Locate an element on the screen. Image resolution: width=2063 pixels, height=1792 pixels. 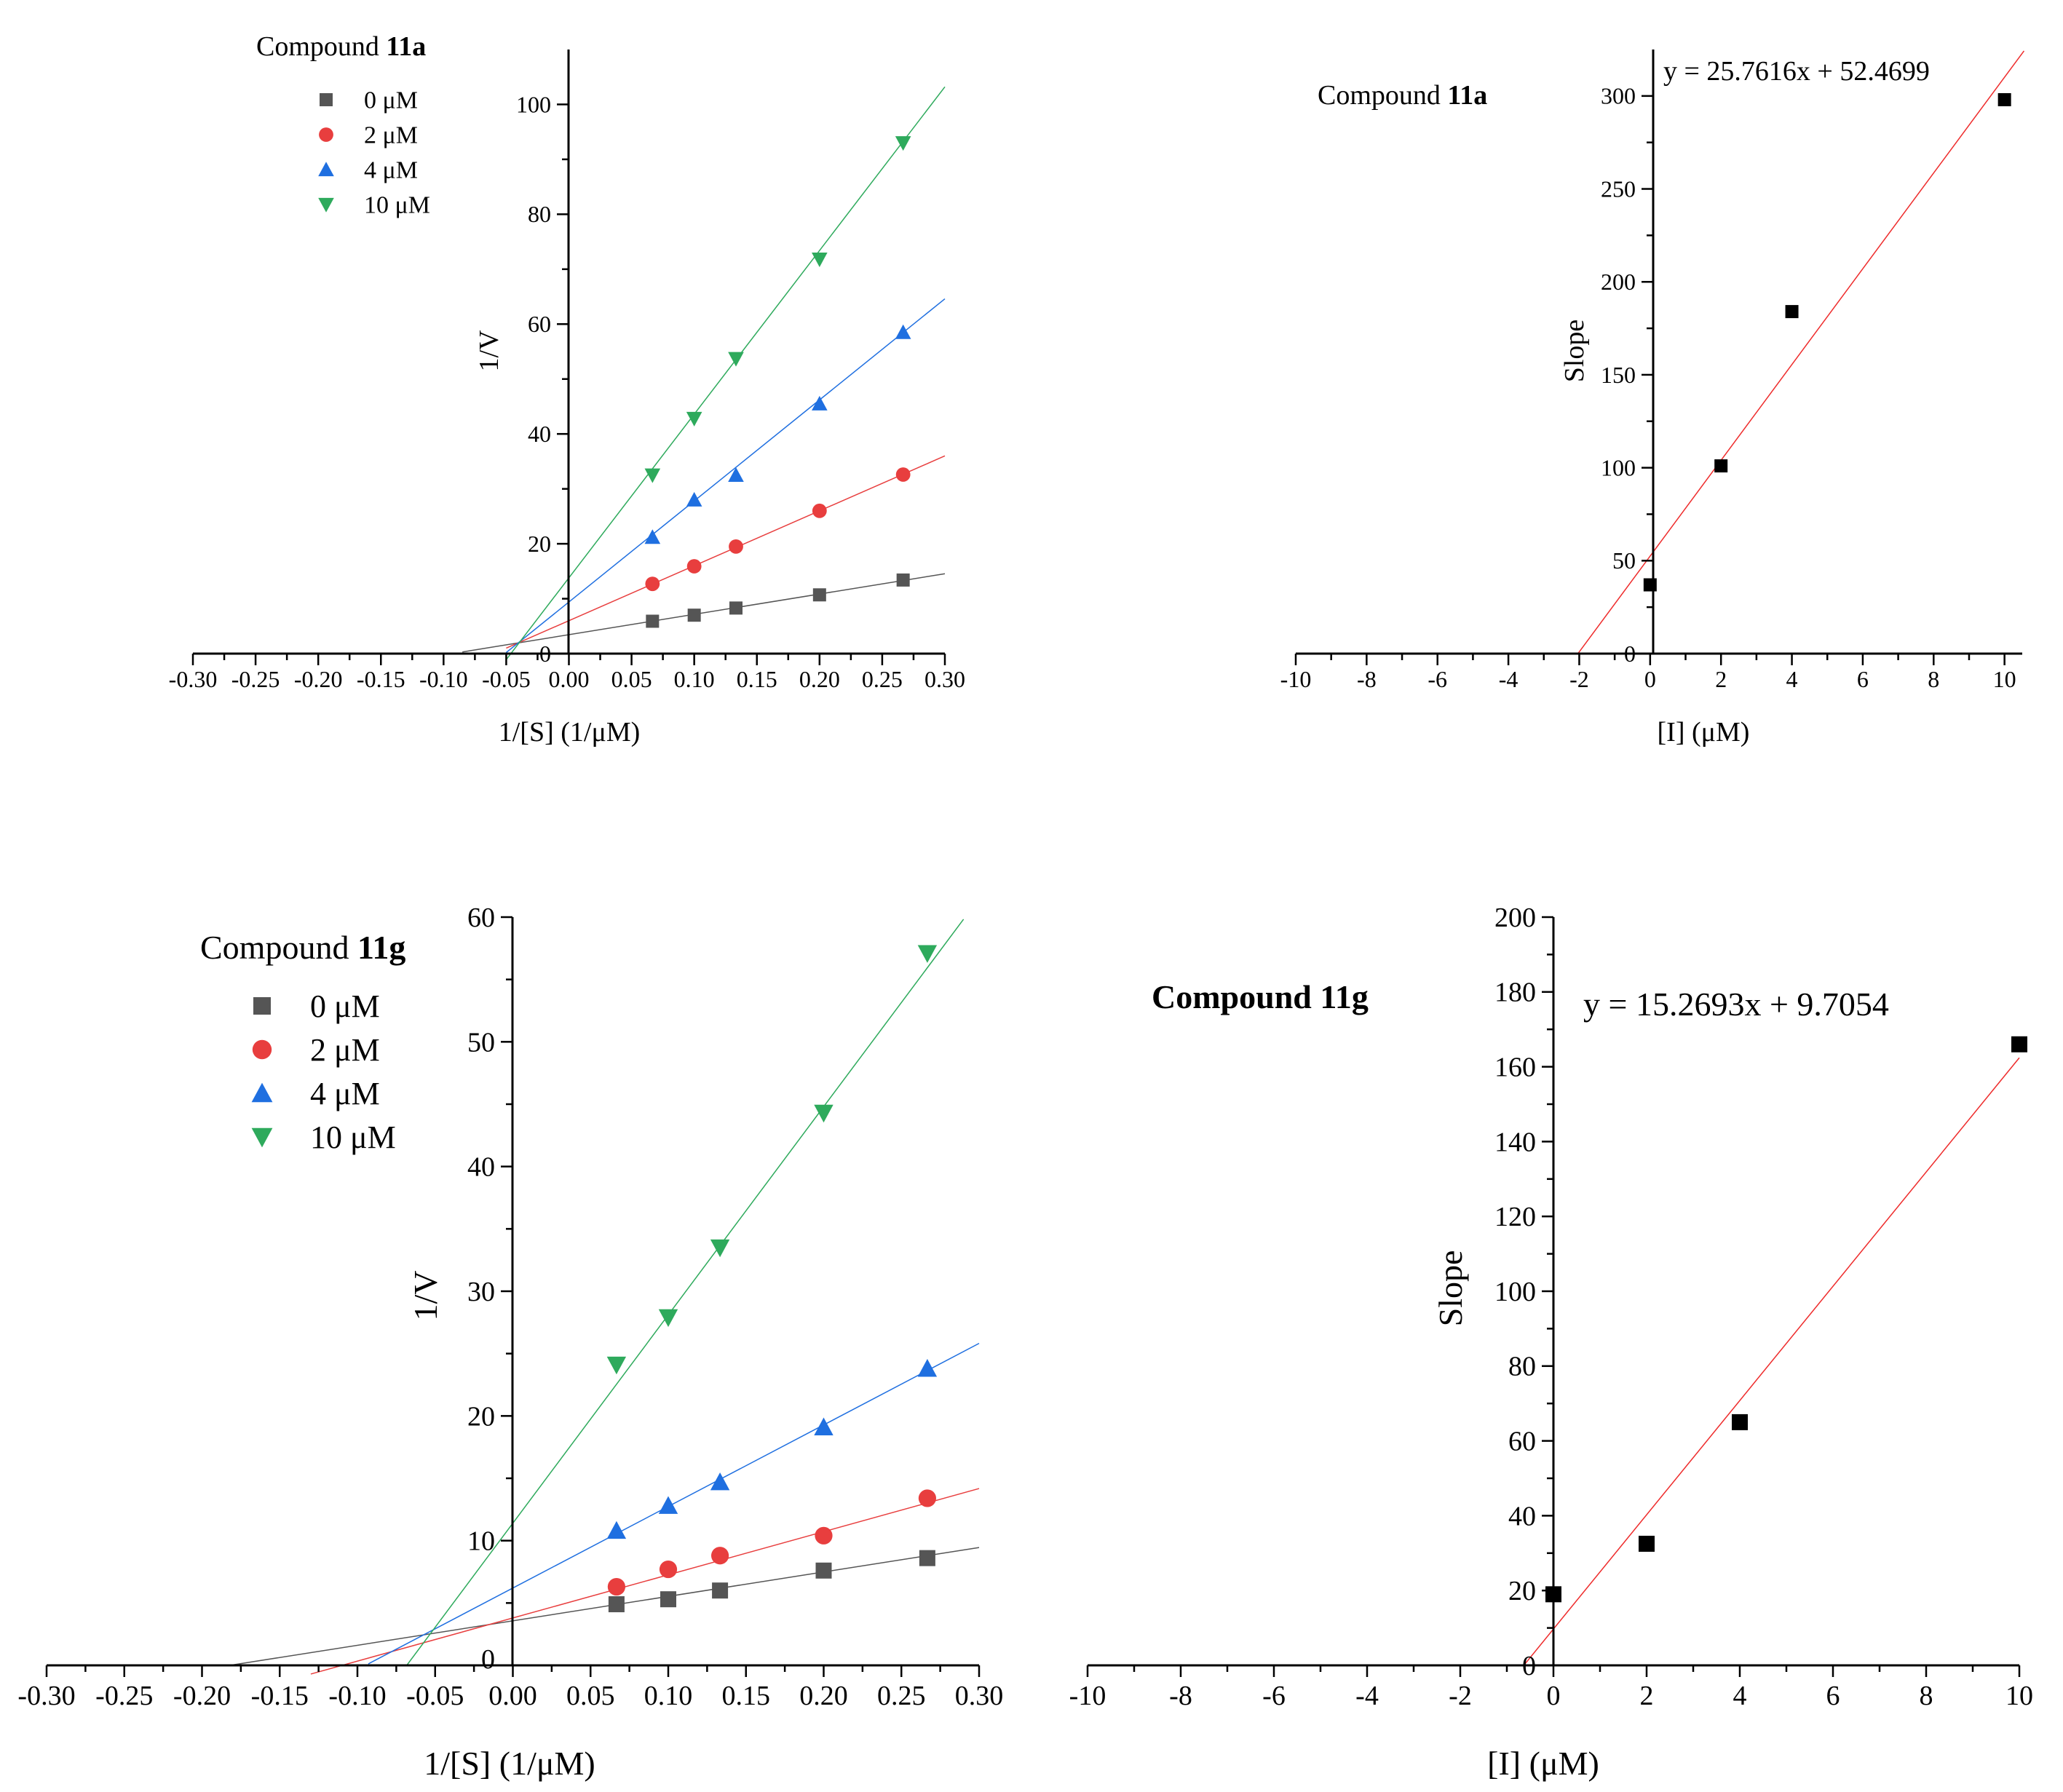
x-tick-label: 0.15 is located at coordinates (757, 679).